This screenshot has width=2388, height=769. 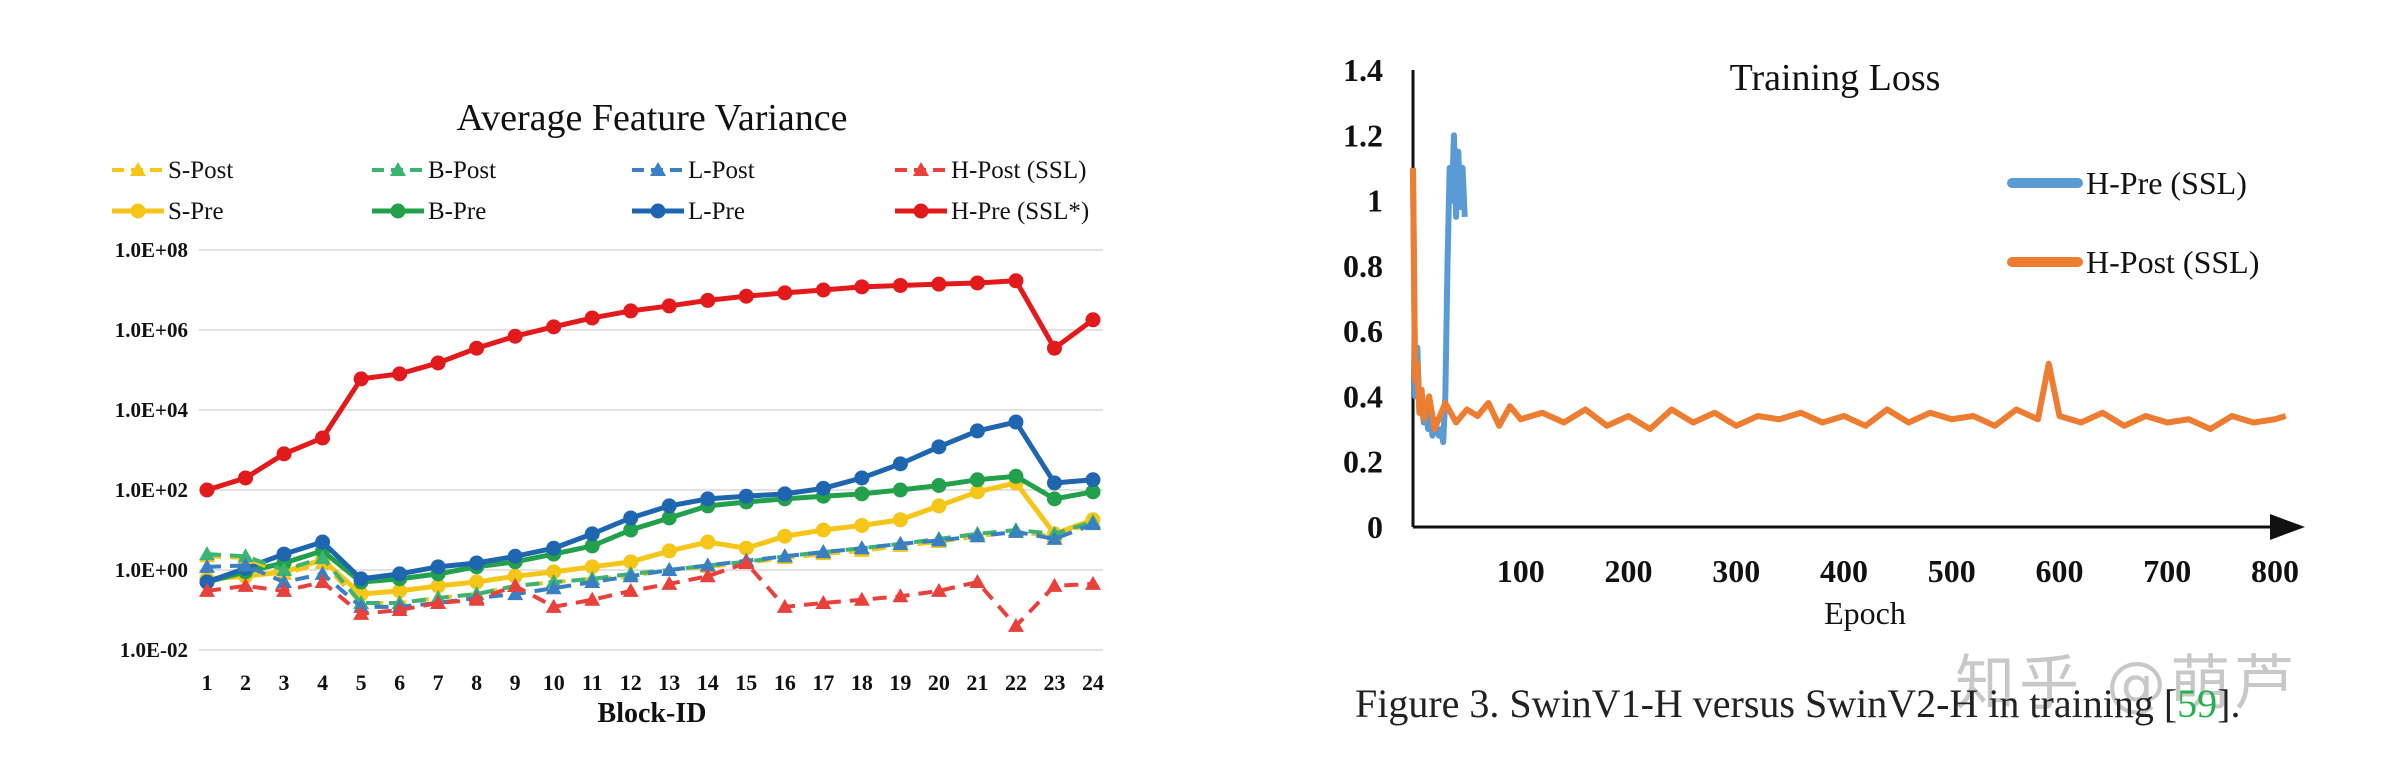 I want to click on right-x-tick-label: 700, so click(x=2167, y=571).